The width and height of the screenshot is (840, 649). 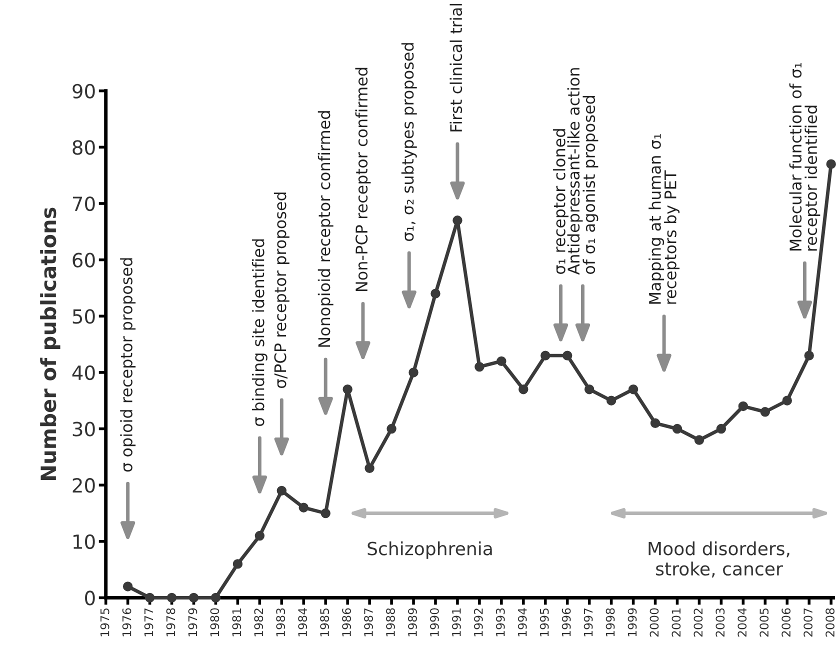 I want to click on x-tick-label: 1995, so click(x=544, y=622).